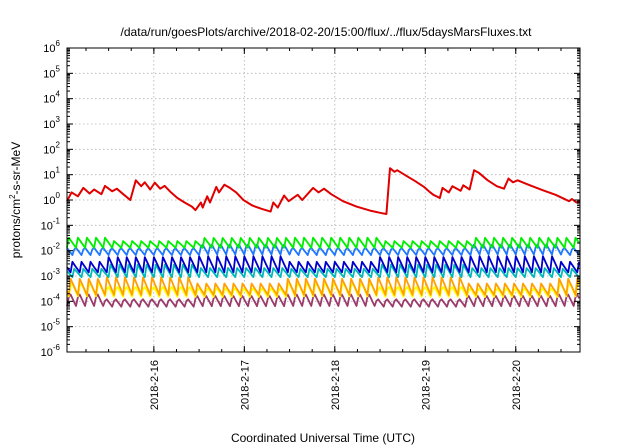 This screenshot has height=448, width=640. Describe the element at coordinates (58, 195) in the screenshot. I see `y-tick-label-exponent: 0` at that location.